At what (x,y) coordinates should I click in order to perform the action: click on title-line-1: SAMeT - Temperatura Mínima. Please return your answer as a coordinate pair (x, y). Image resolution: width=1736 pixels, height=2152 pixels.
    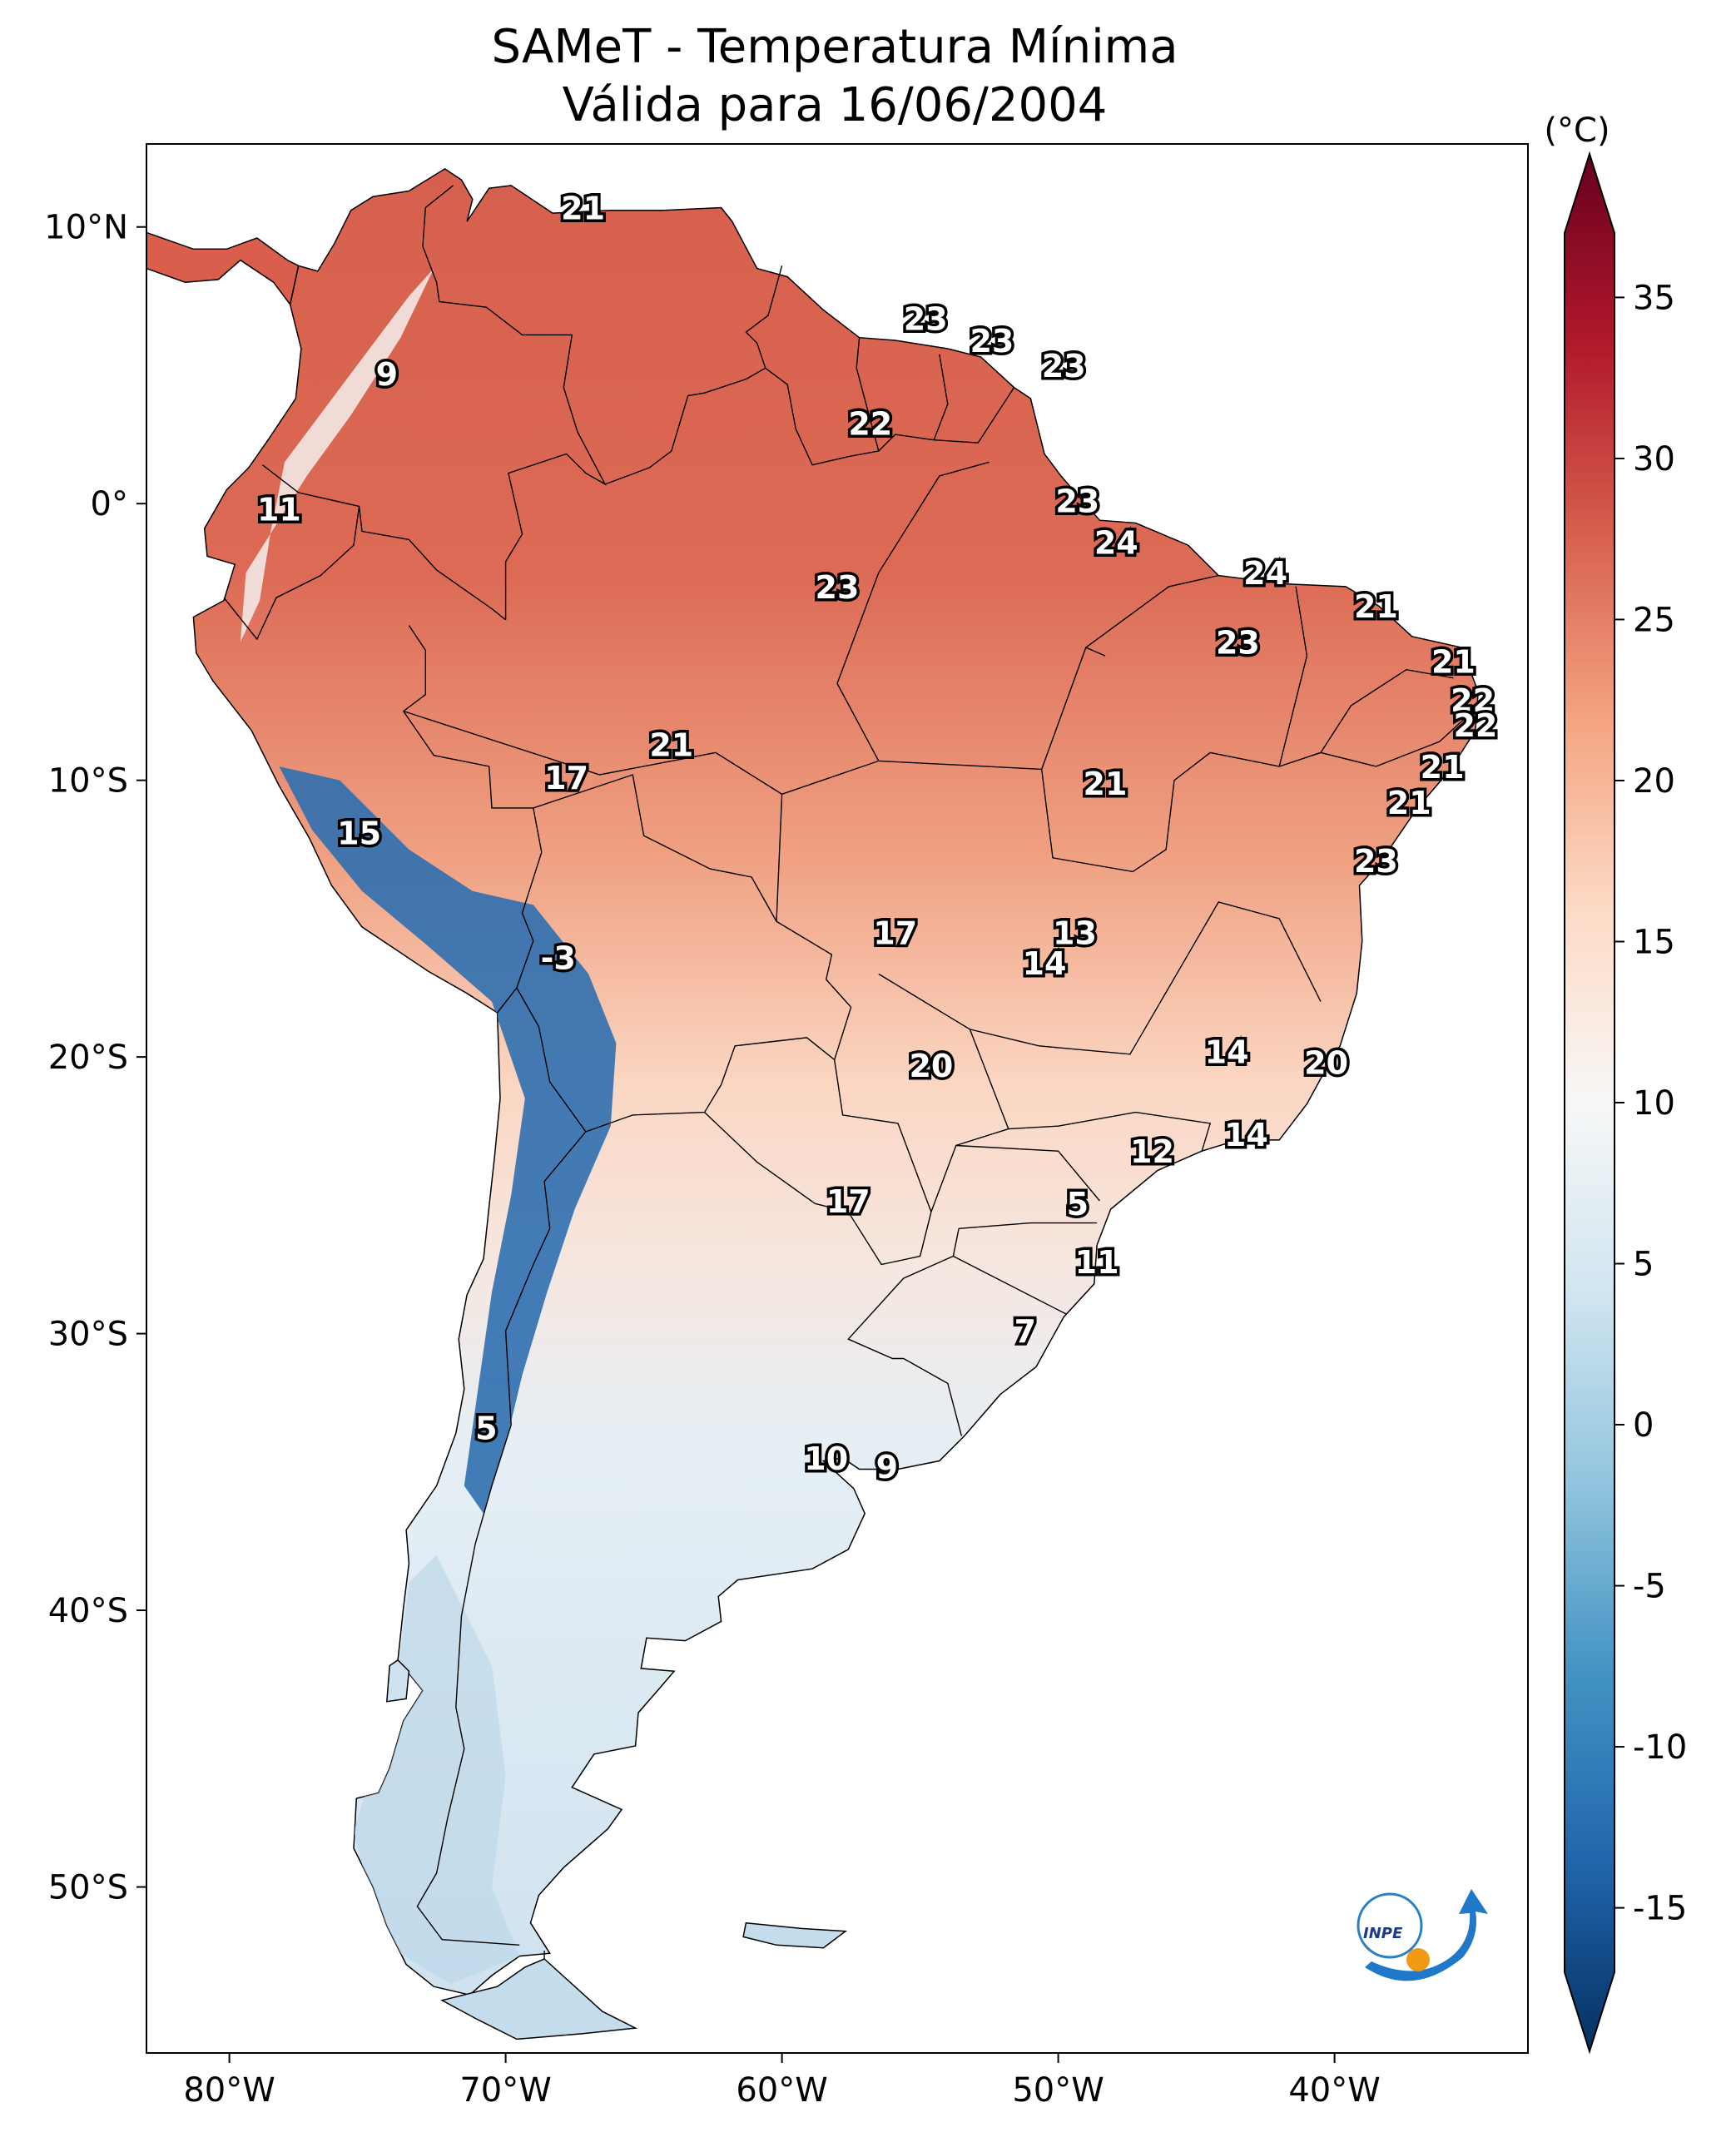
    Looking at the image, I should click on (834, 47).